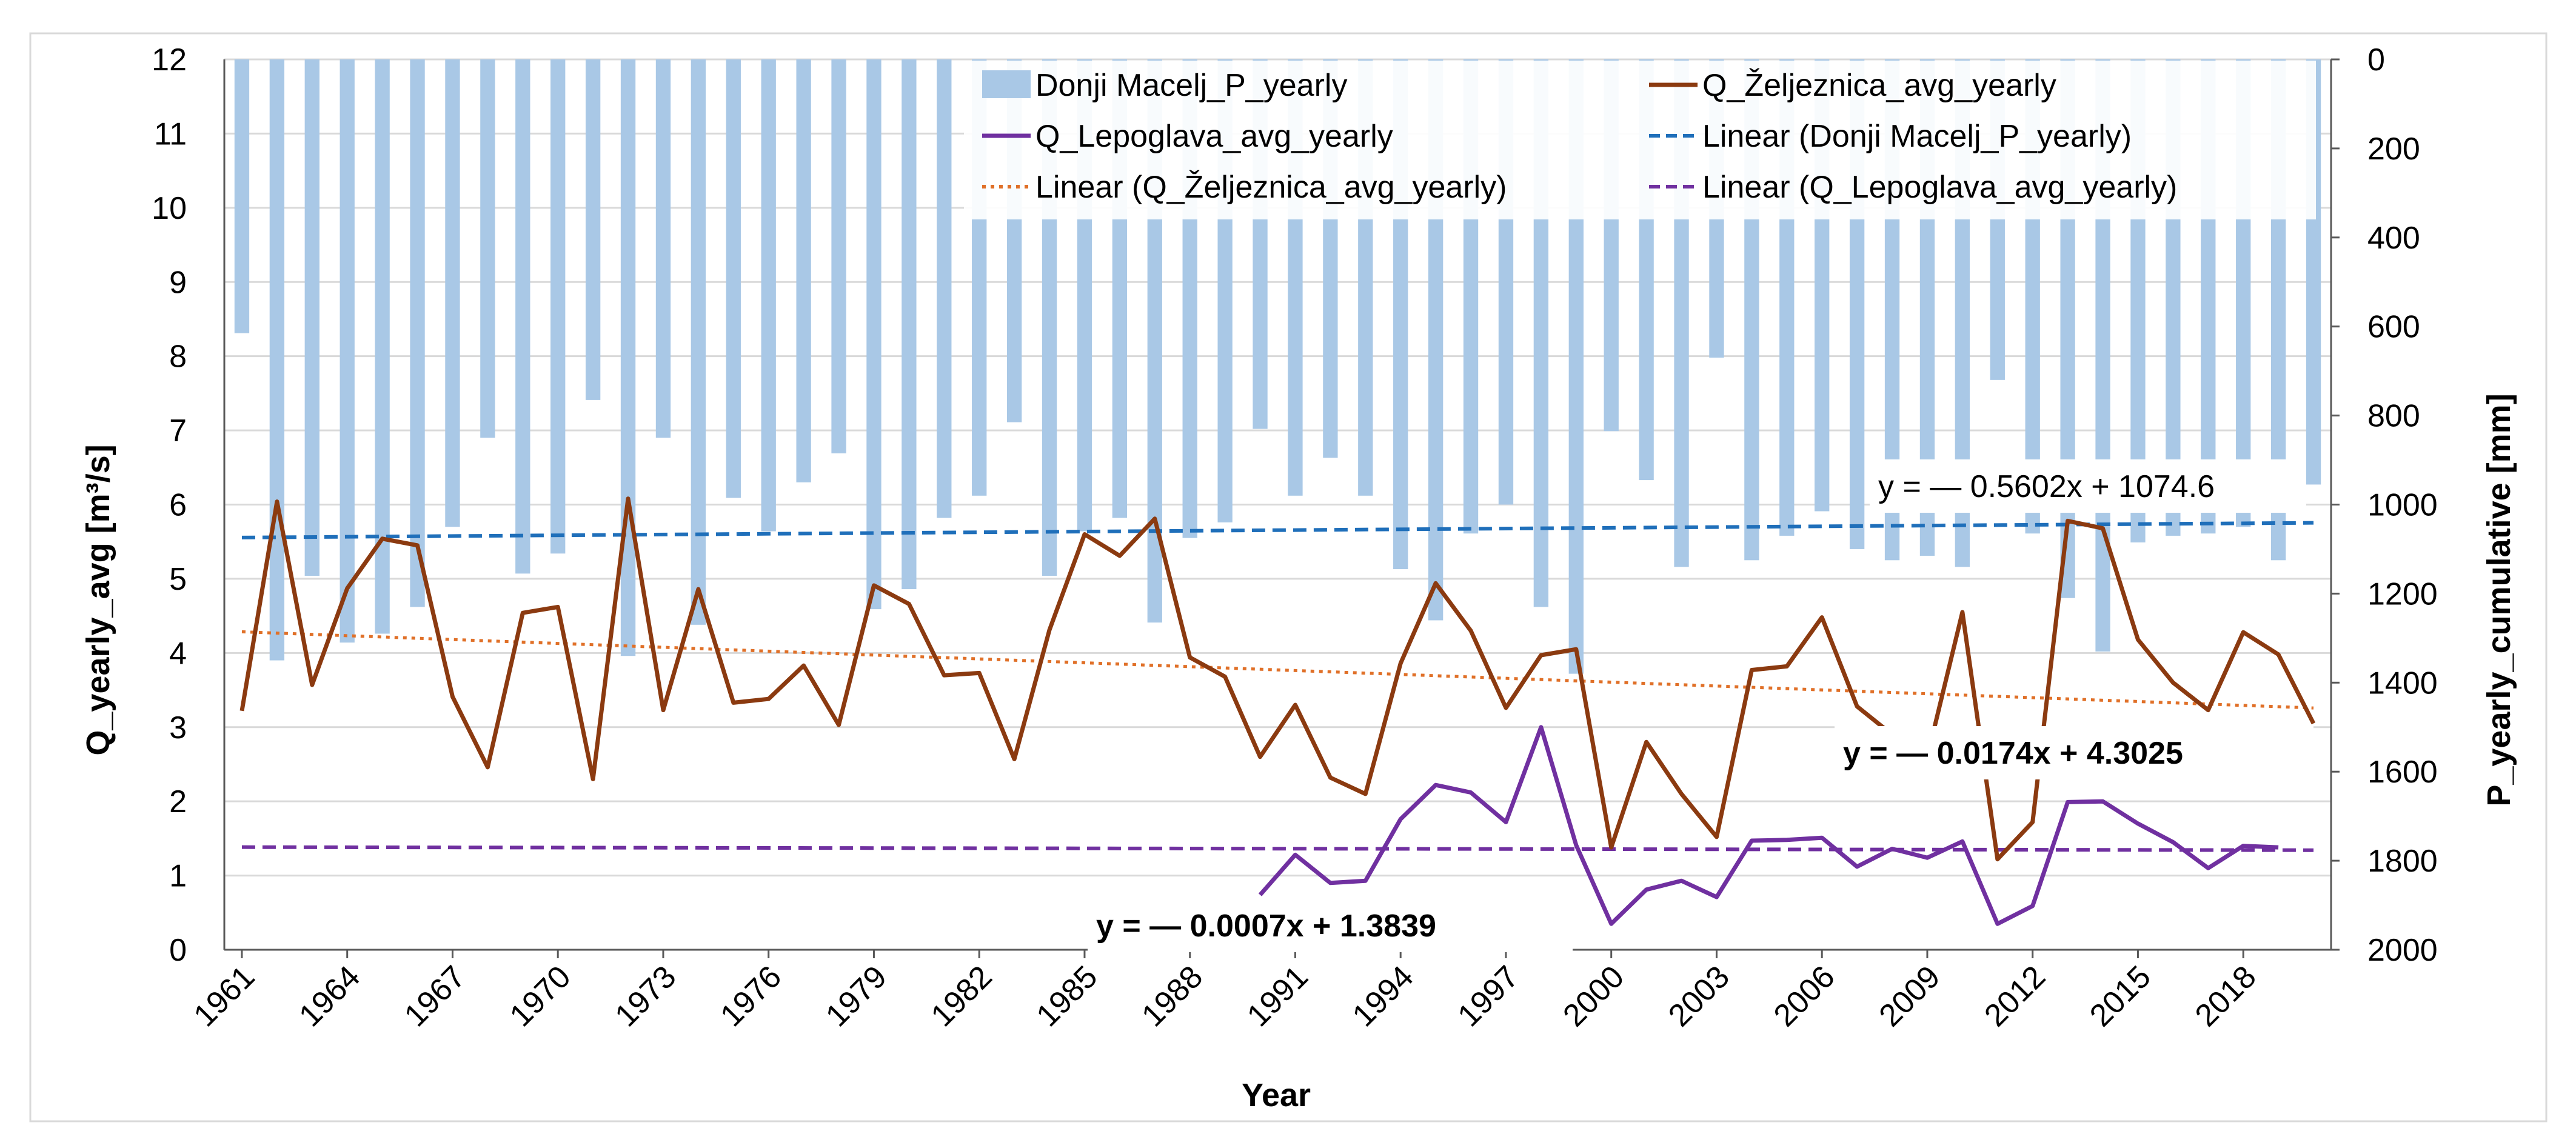  What do you see at coordinates (2393, 238) in the screenshot?
I see `y-right-tick-label: 400` at bounding box center [2393, 238].